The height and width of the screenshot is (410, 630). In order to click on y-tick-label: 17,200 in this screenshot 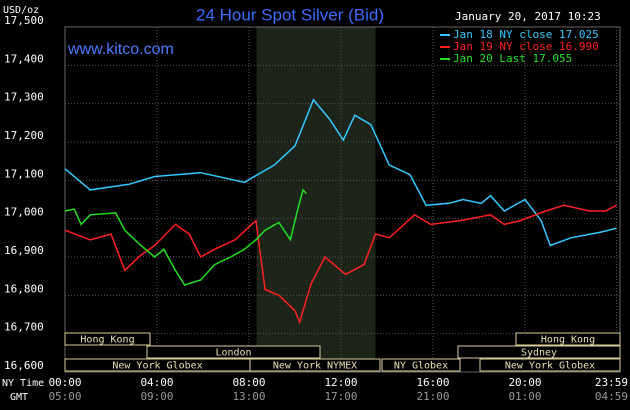, I will do `click(24, 135)`.